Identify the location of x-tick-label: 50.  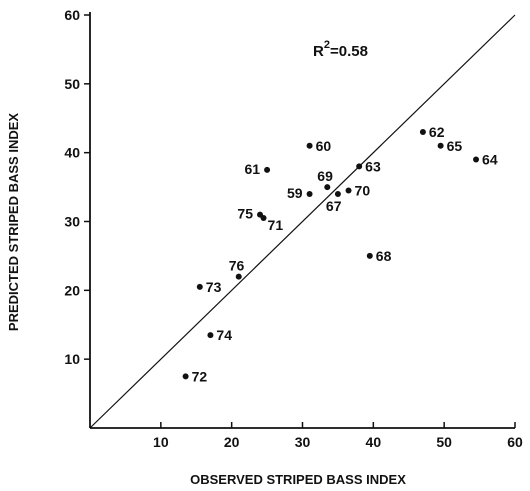
(444, 442).